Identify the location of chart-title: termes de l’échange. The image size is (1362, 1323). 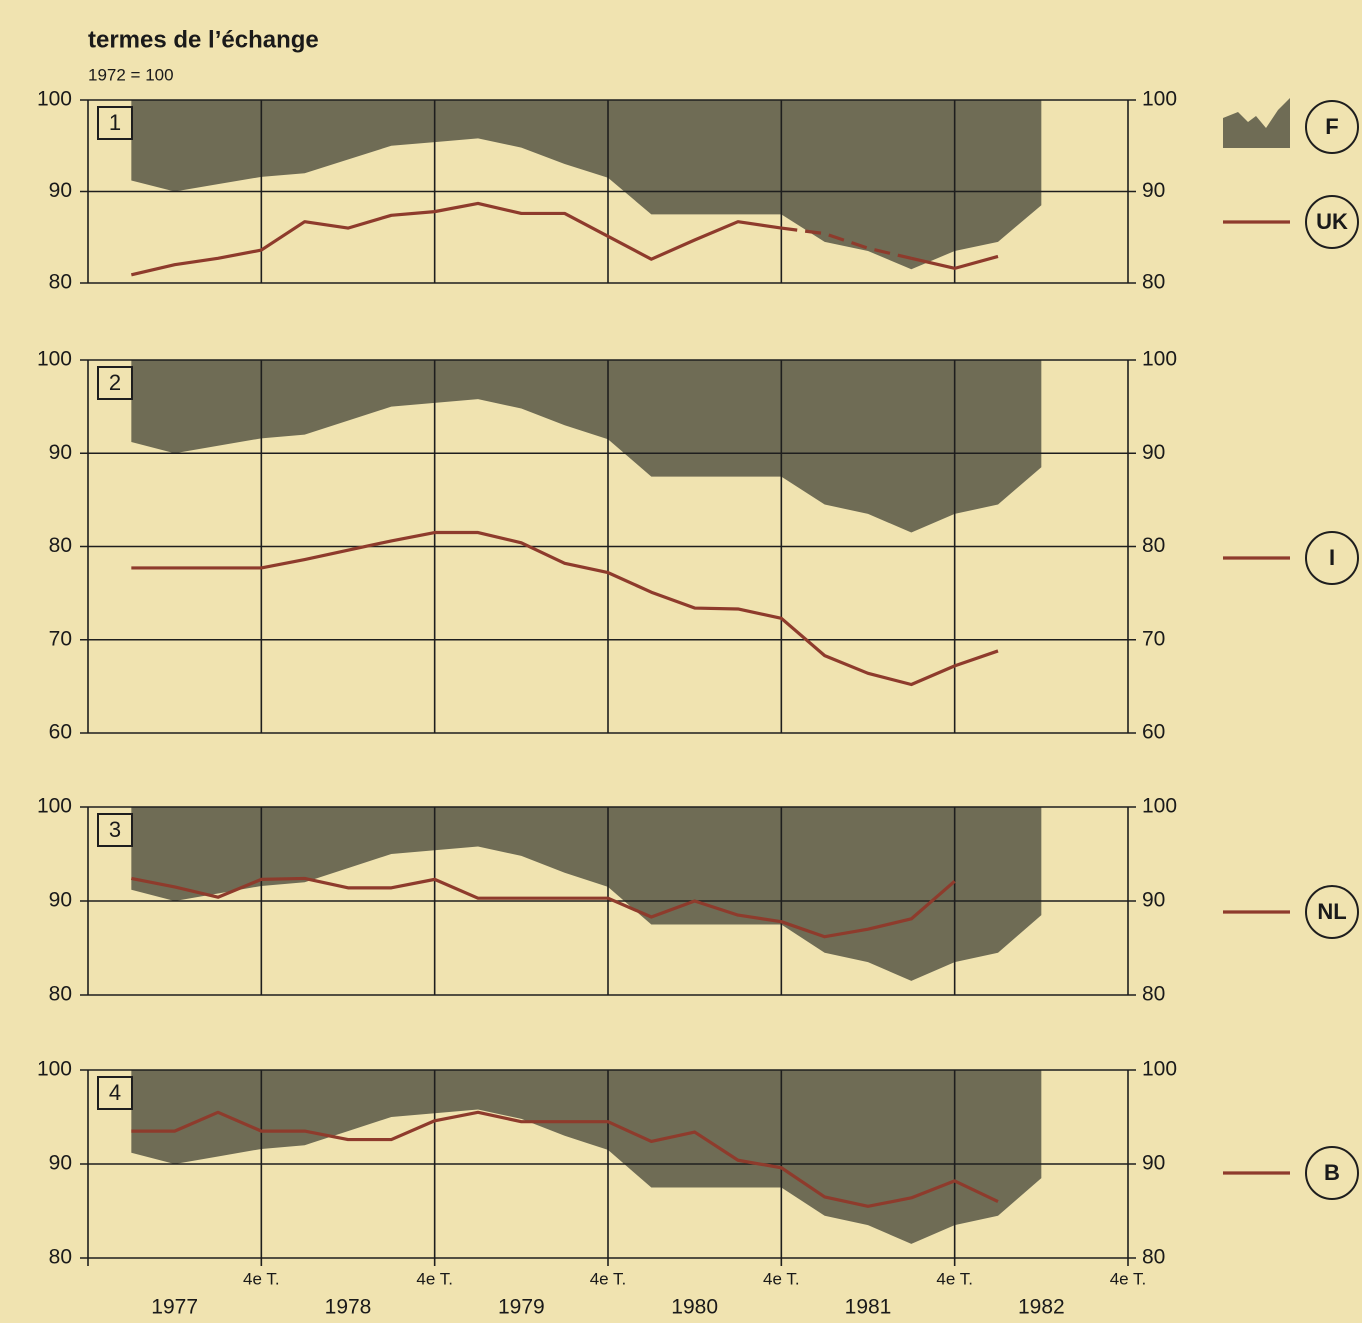
(203, 39).